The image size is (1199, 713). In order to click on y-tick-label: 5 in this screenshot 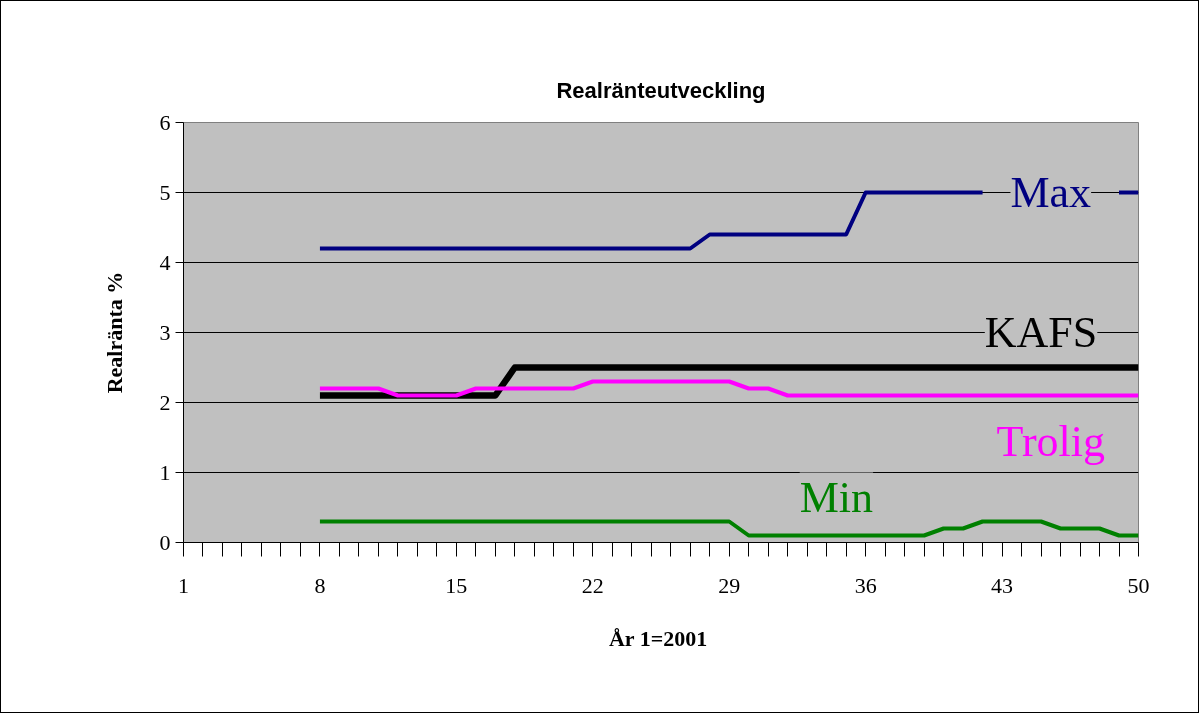, I will do `click(165, 192)`.